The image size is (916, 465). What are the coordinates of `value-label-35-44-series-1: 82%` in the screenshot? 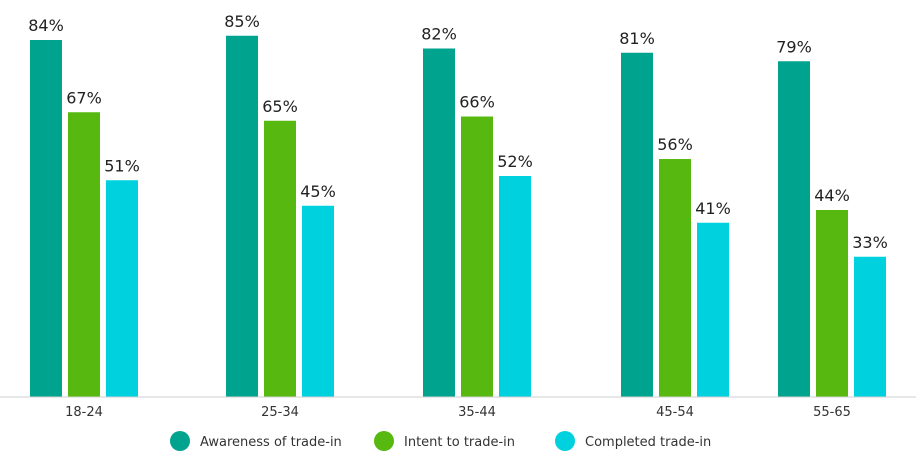 It's located at (439, 34).